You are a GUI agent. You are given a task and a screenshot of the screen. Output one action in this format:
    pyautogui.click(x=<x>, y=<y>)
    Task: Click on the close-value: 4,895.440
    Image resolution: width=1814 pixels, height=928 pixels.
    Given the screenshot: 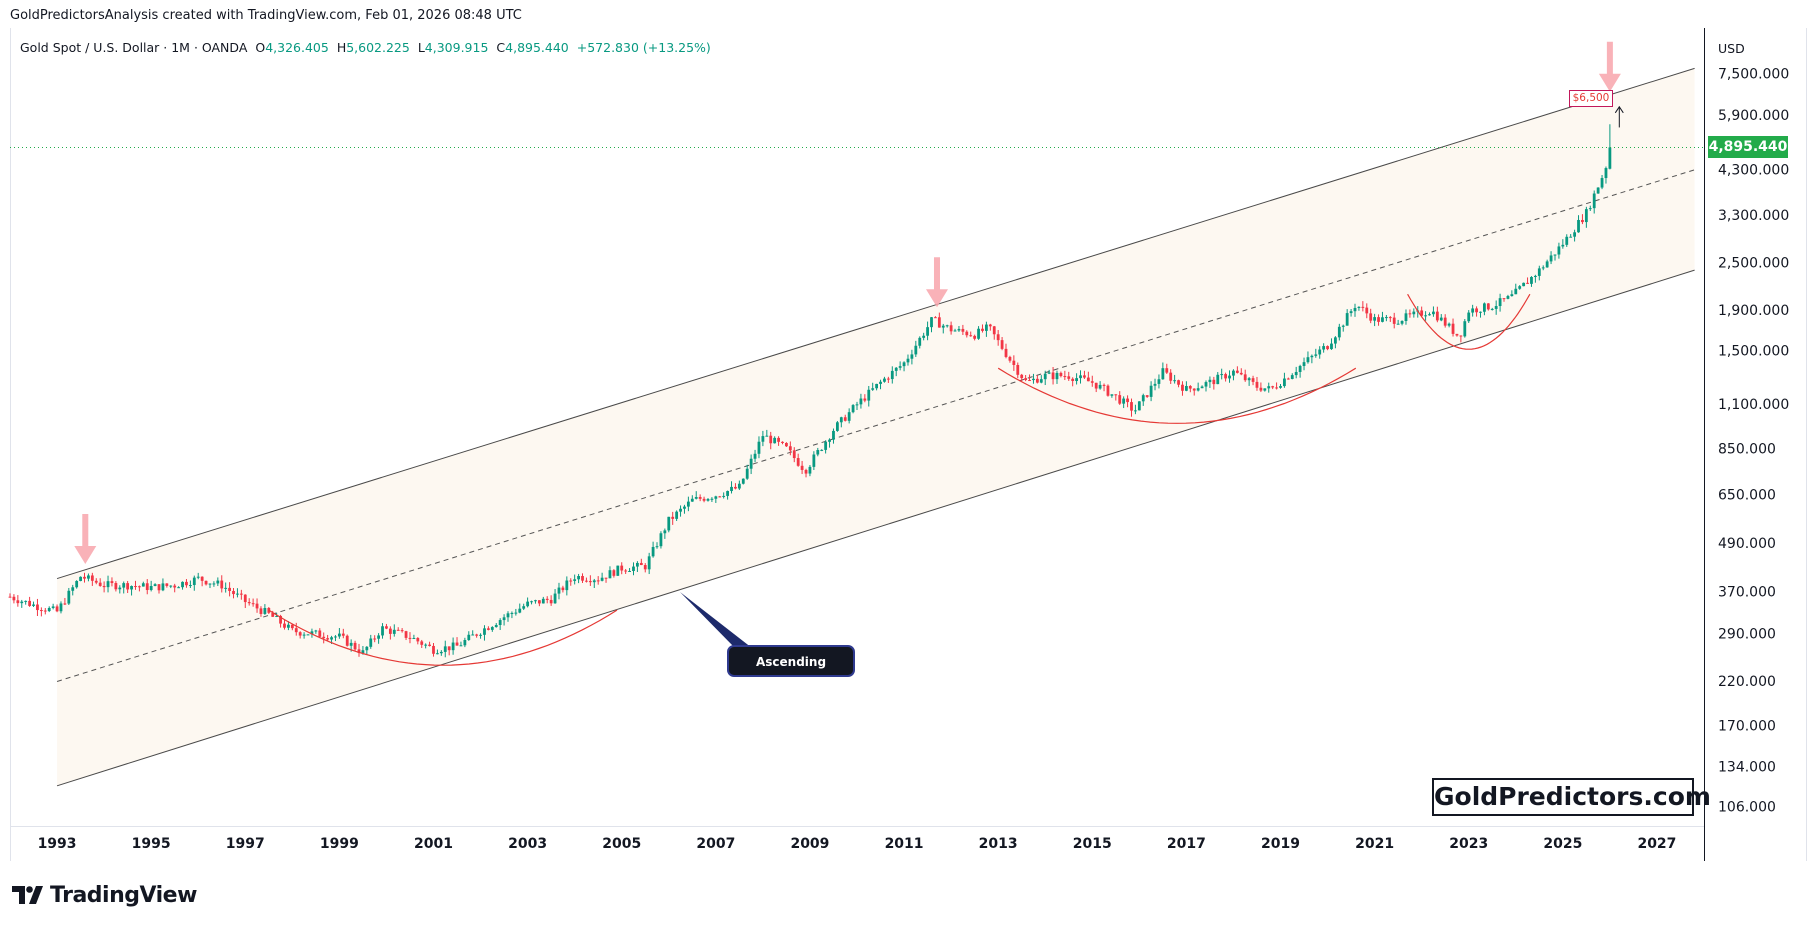 What is the action you would take?
    pyautogui.click(x=537, y=47)
    